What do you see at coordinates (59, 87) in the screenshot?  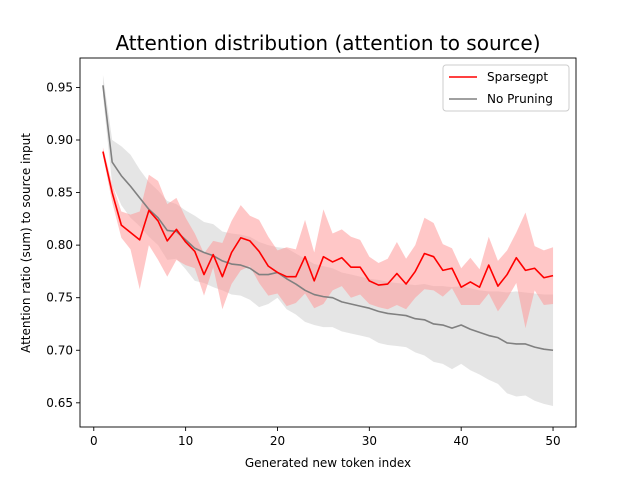 I see `y-tick-label: 0.95` at bounding box center [59, 87].